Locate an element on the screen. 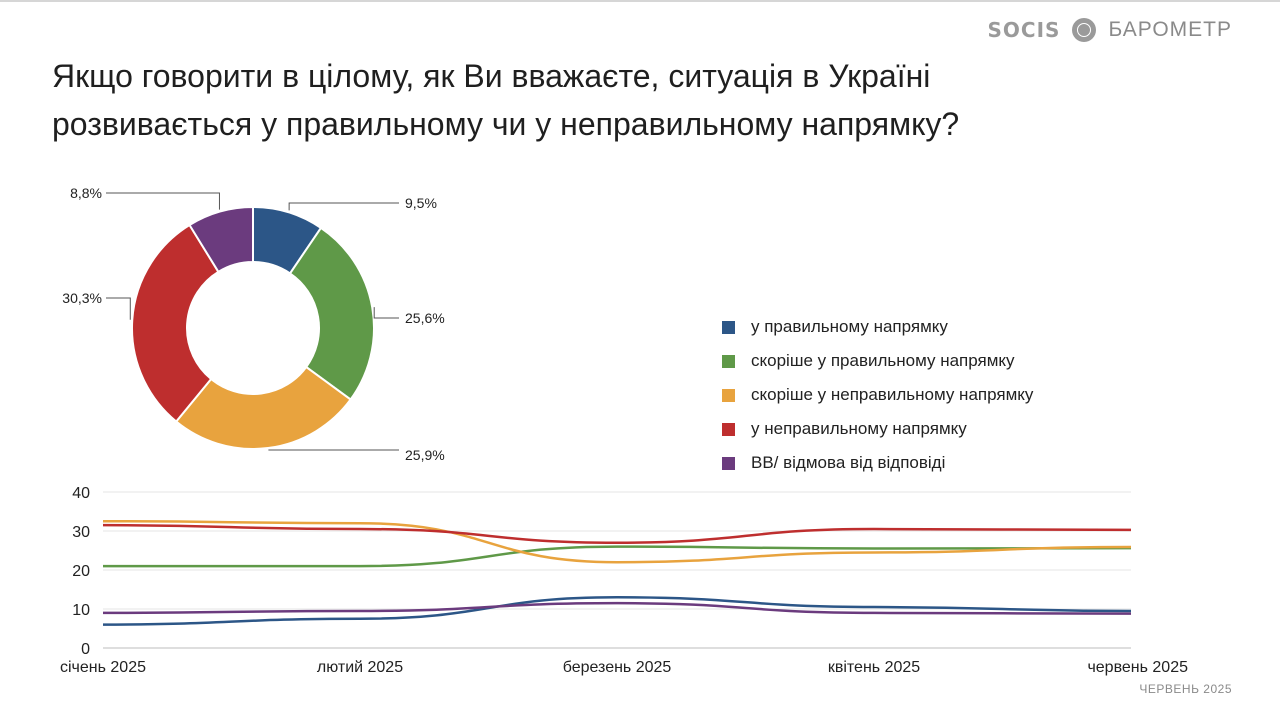 The width and height of the screenshot is (1280, 720). y-tick-label-30: 30 is located at coordinates (81, 532).